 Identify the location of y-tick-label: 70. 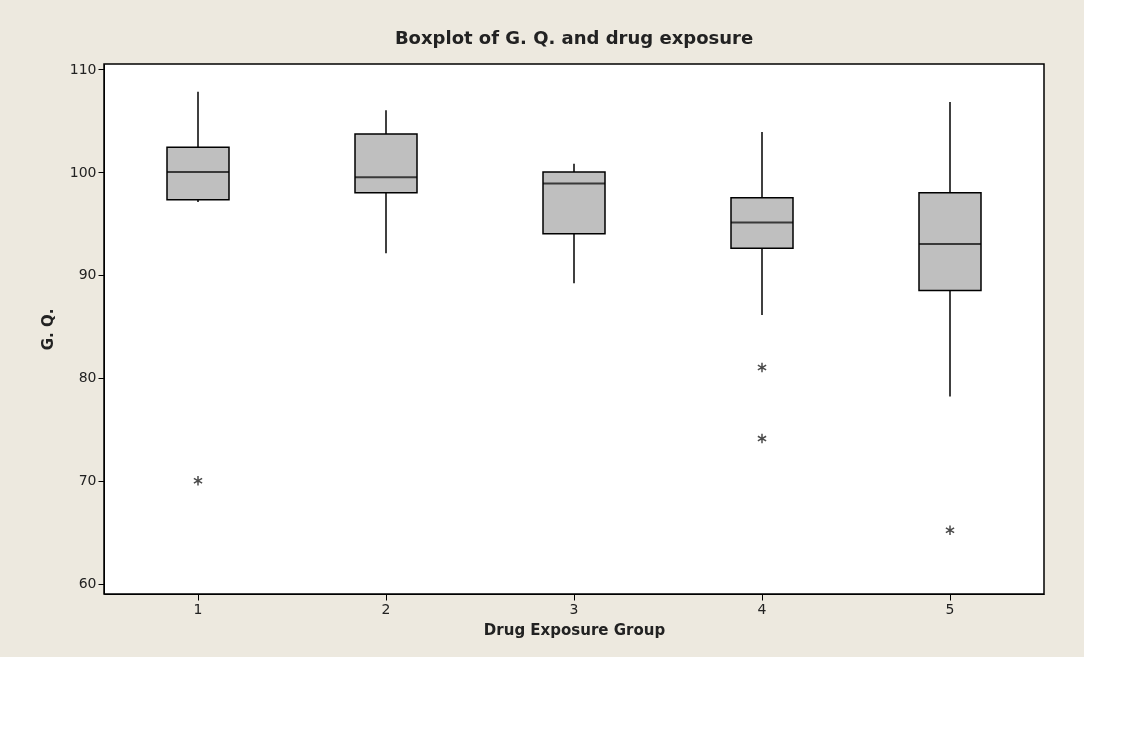
(87, 480).